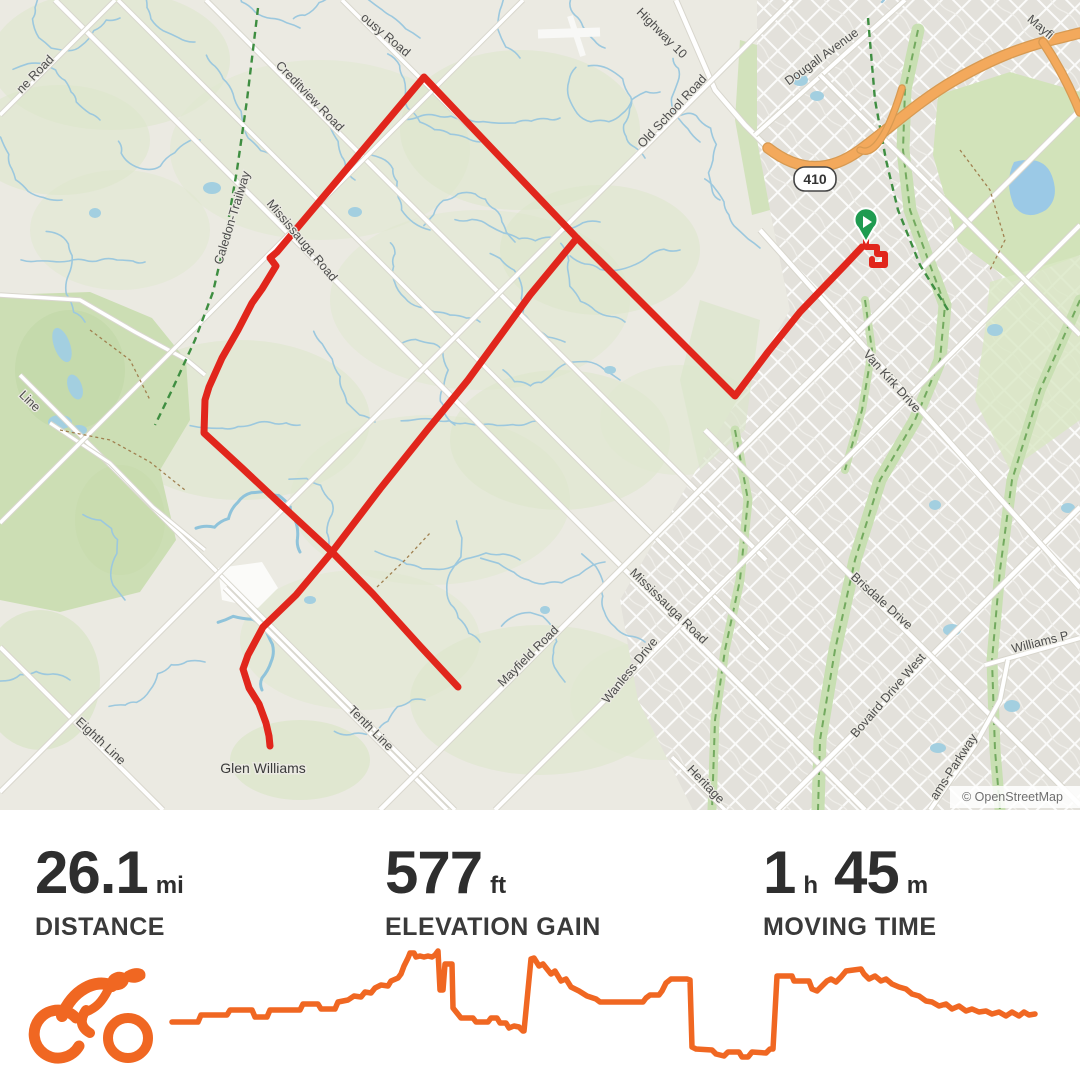 The width and height of the screenshot is (1080, 1080). I want to click on distance-value-row: 26.1 mi, so click(109, 872).